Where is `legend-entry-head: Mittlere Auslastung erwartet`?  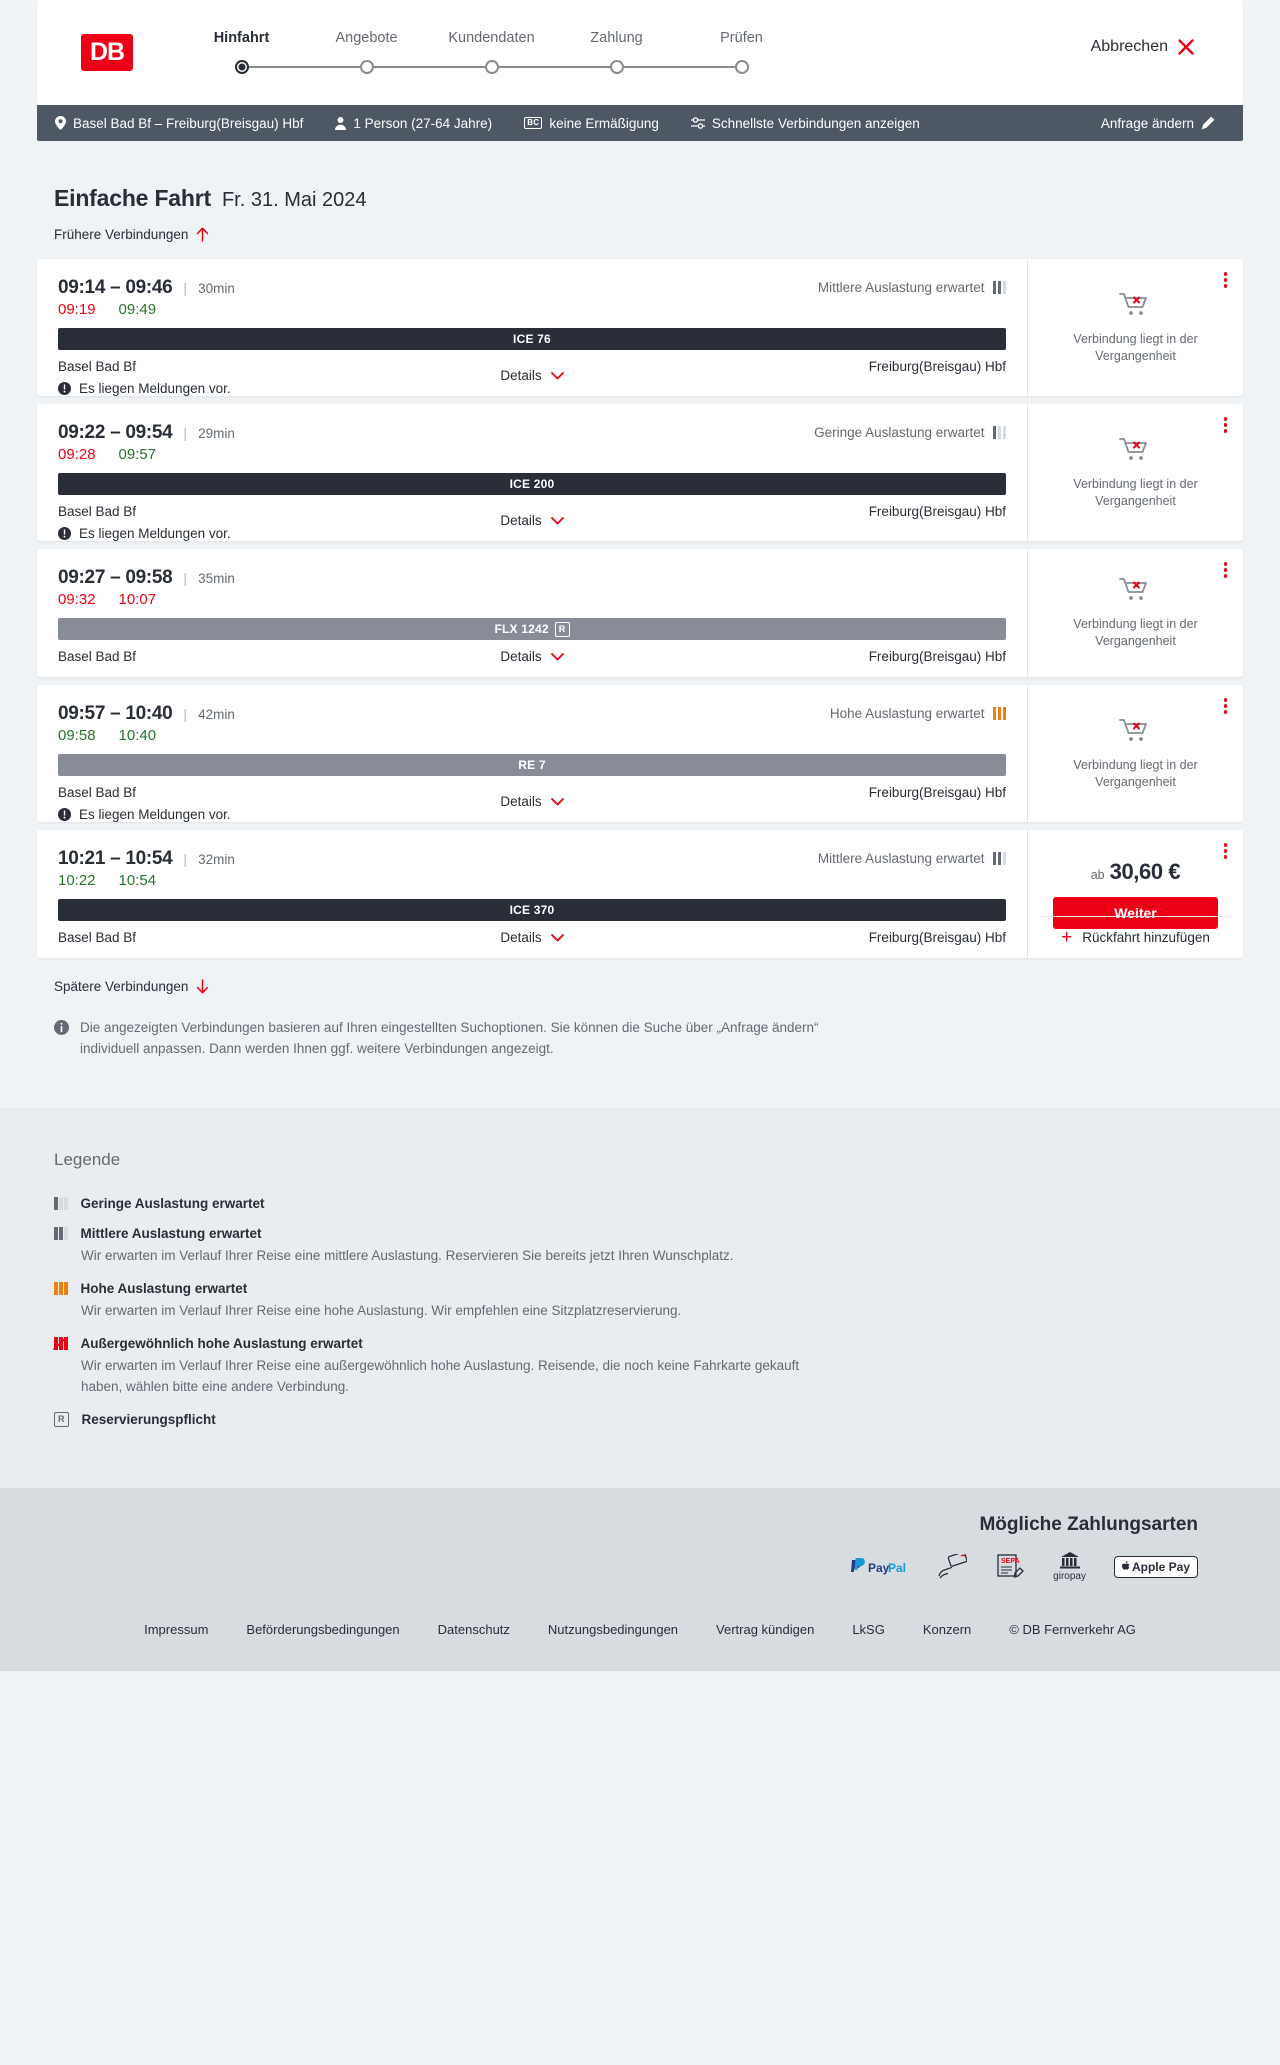 legend-entry-head: Mittlere Auslastung erwartet is located at coordinates (648, 1233).